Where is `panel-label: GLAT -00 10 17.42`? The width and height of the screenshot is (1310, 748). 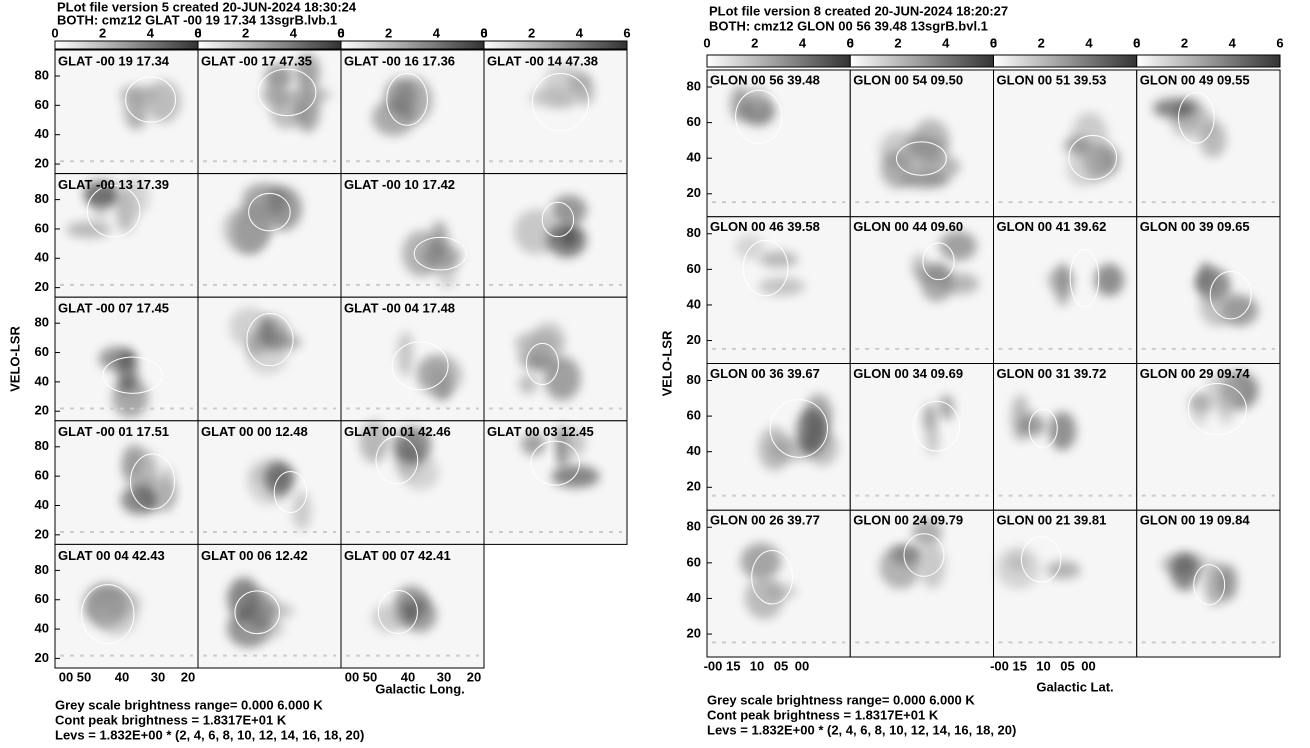 panel-label: GLAT -00 10 17.42 is located at coordinates (399, 184).